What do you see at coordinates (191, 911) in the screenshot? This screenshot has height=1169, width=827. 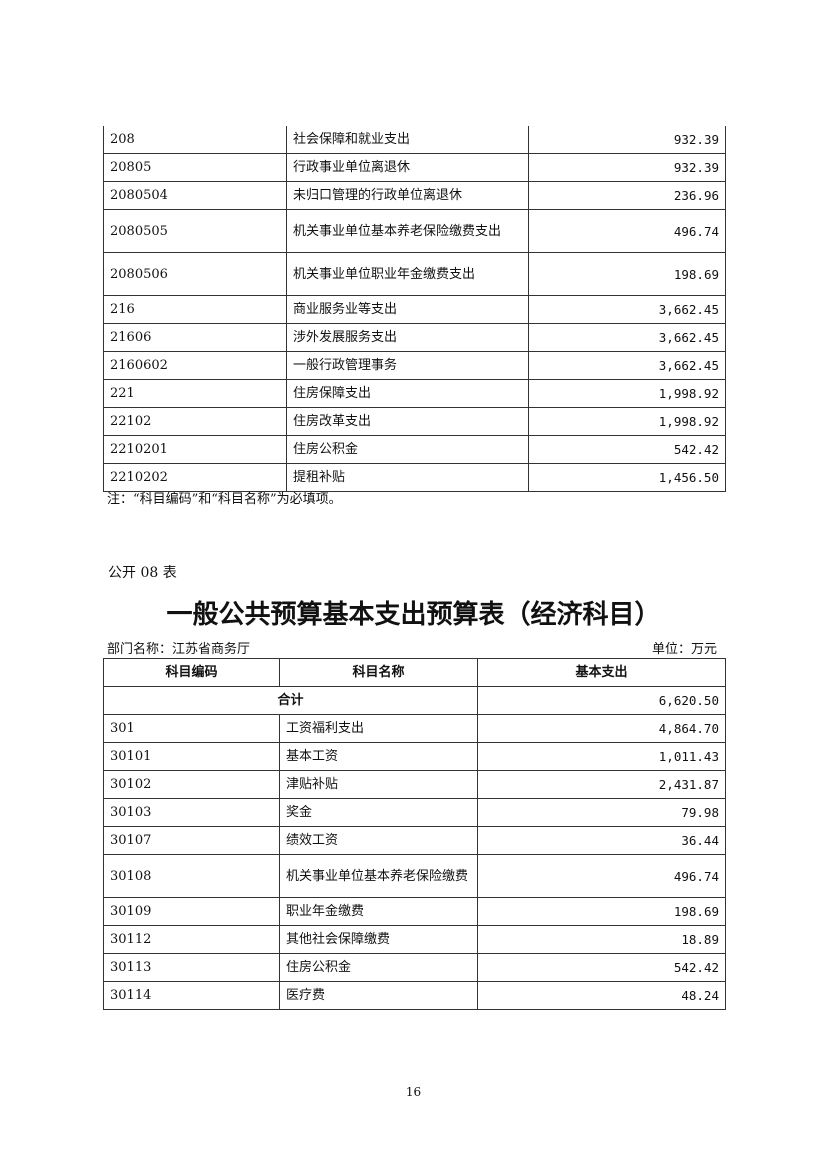 I see `subject-code: 30109` at bounding box center [191, 911].